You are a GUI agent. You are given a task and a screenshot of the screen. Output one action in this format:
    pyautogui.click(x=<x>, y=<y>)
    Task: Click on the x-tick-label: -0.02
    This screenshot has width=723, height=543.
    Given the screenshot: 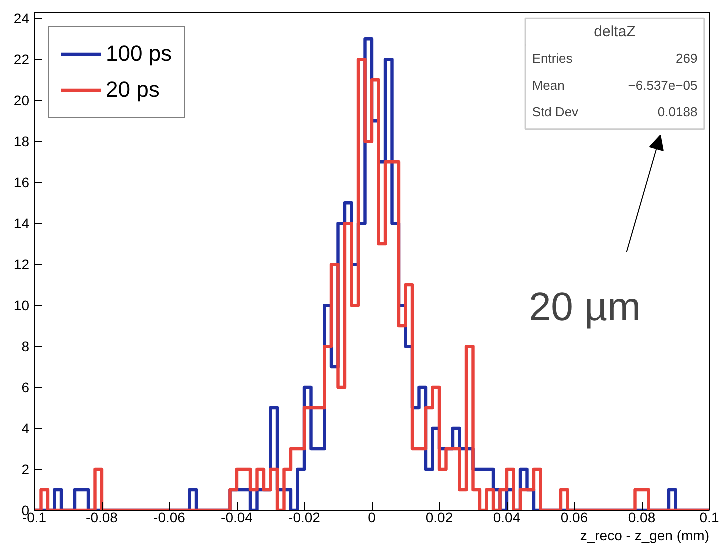 What is the action you would take?
    pyautogui.click(x=304, y=518)
    